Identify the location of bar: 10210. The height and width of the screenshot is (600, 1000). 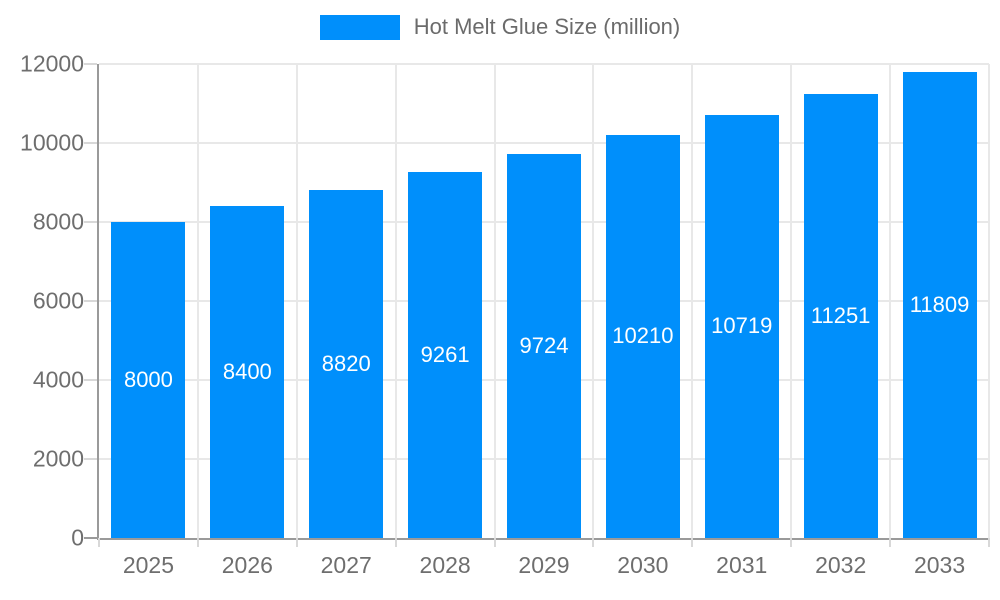
(642, 336).